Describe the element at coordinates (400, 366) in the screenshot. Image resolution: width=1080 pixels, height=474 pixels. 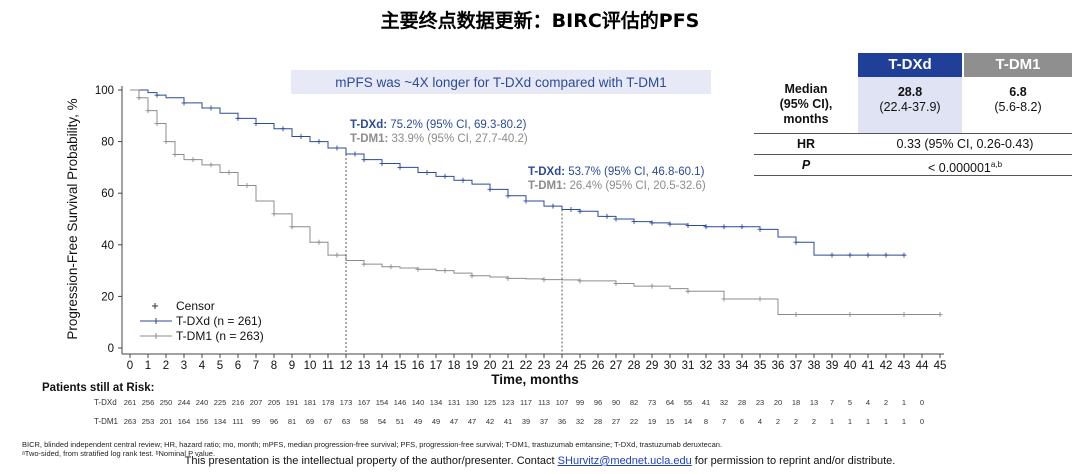
I see `x-tick-label: 15` at that location.